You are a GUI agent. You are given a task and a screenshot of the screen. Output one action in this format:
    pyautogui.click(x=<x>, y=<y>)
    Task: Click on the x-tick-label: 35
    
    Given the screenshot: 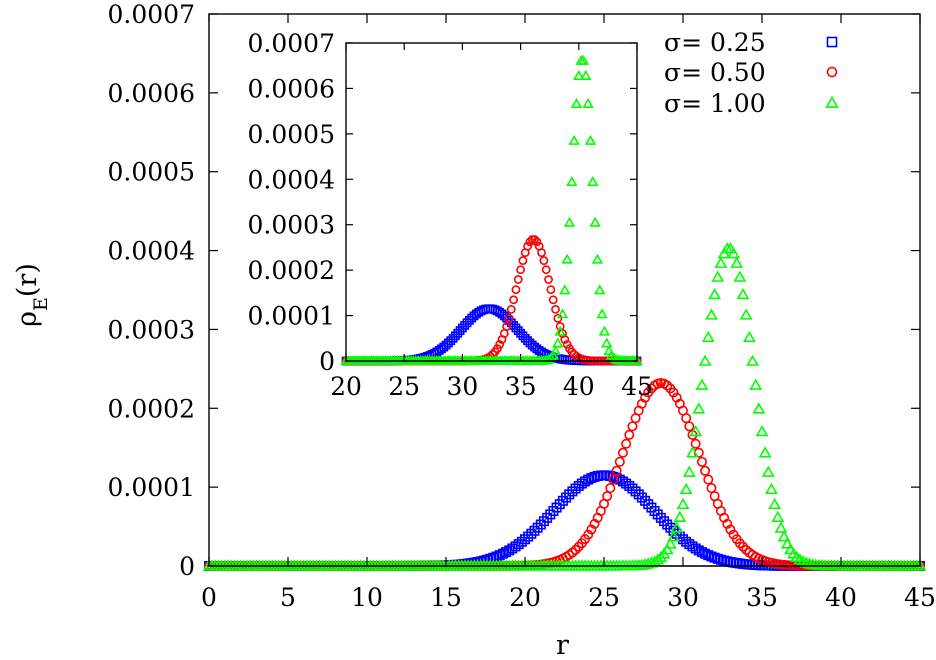 What is the action you would take?
    pyautogui.click(x=521, y=386)
    